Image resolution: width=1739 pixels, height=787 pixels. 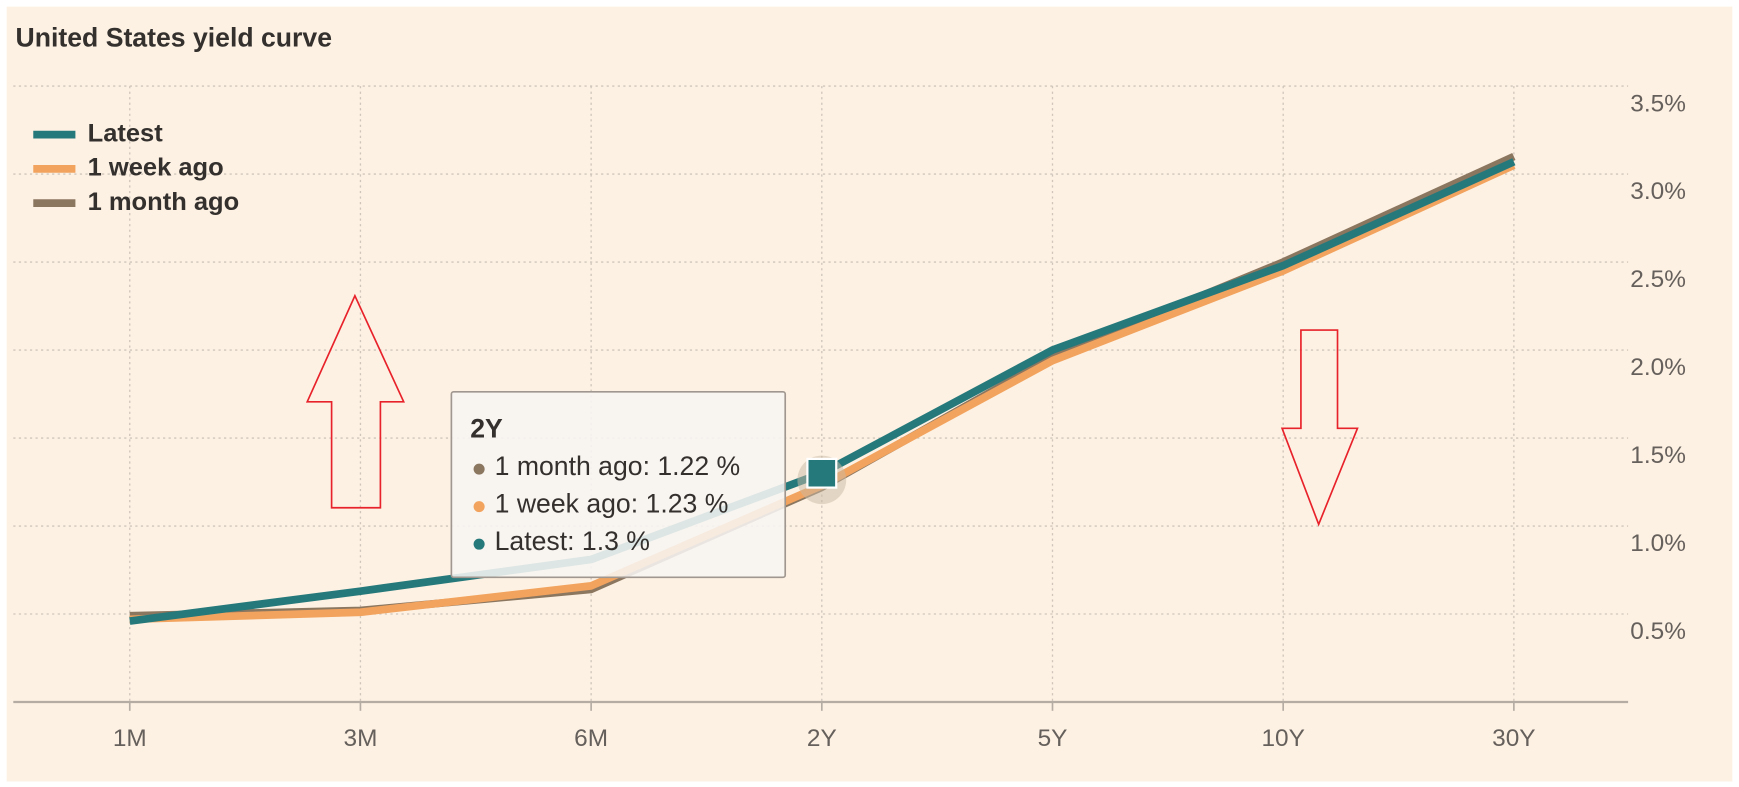 What do you see at coordinates (1282, 738) in the screenshot?
I see `x-tick-label: 10Y` at bounding box center [1282, 738].